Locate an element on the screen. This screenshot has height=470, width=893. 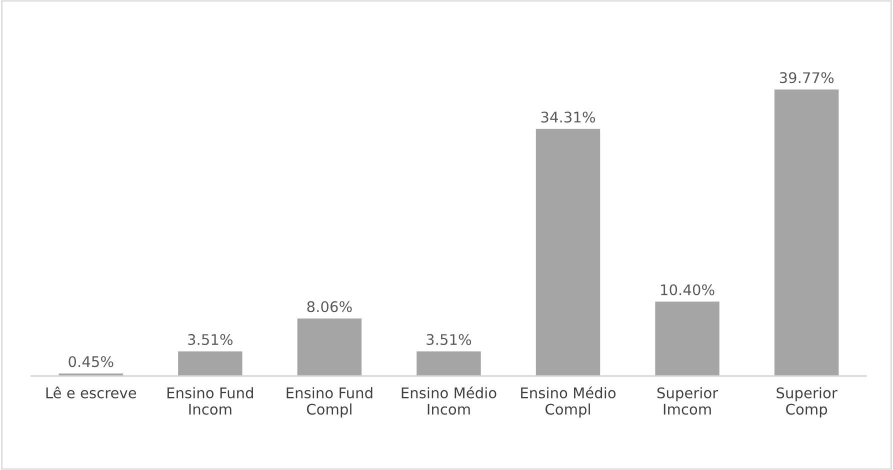
x-tick-label: Ensino Fund Compl is located at coordinates (329, 402).